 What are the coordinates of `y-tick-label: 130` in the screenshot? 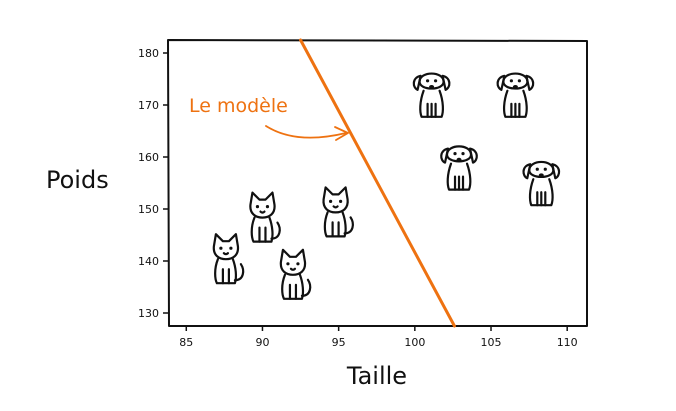 It's located at (148, 313).